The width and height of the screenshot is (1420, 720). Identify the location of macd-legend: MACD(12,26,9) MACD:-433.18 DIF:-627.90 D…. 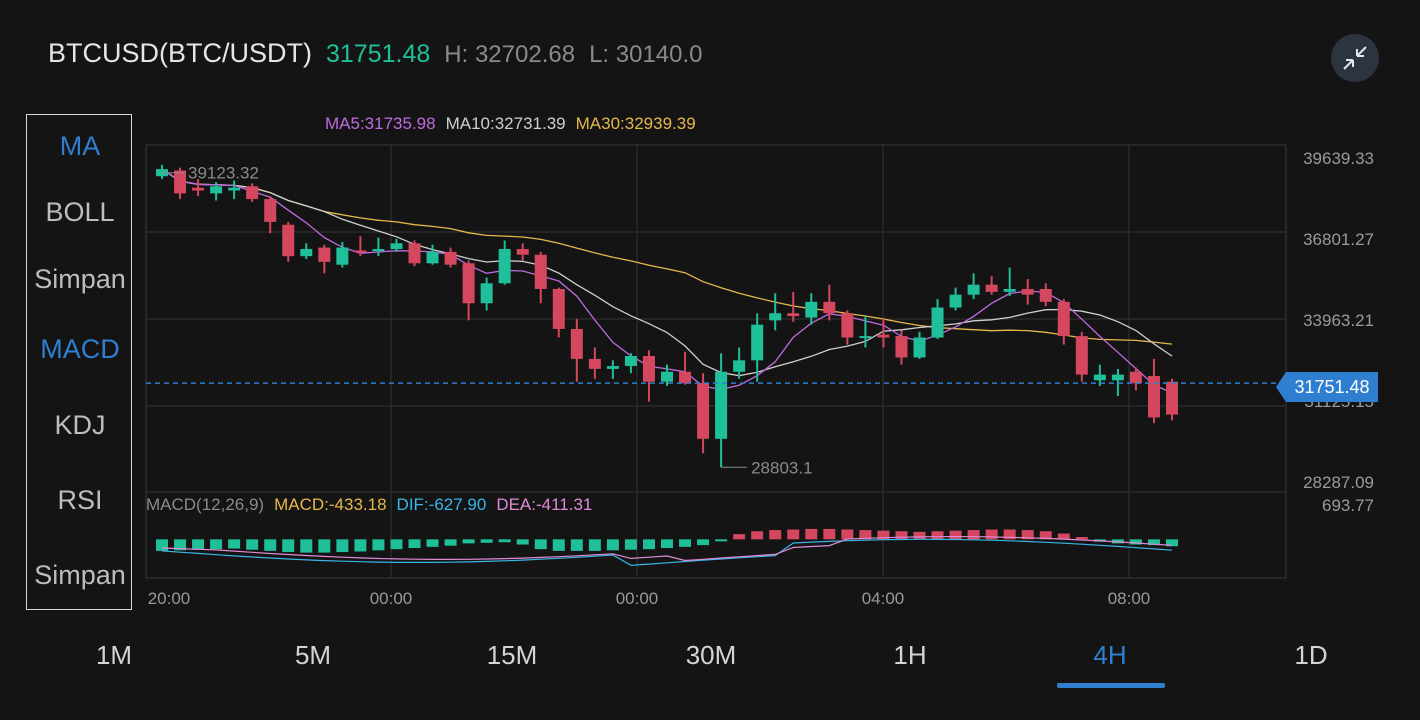
(369, 505).